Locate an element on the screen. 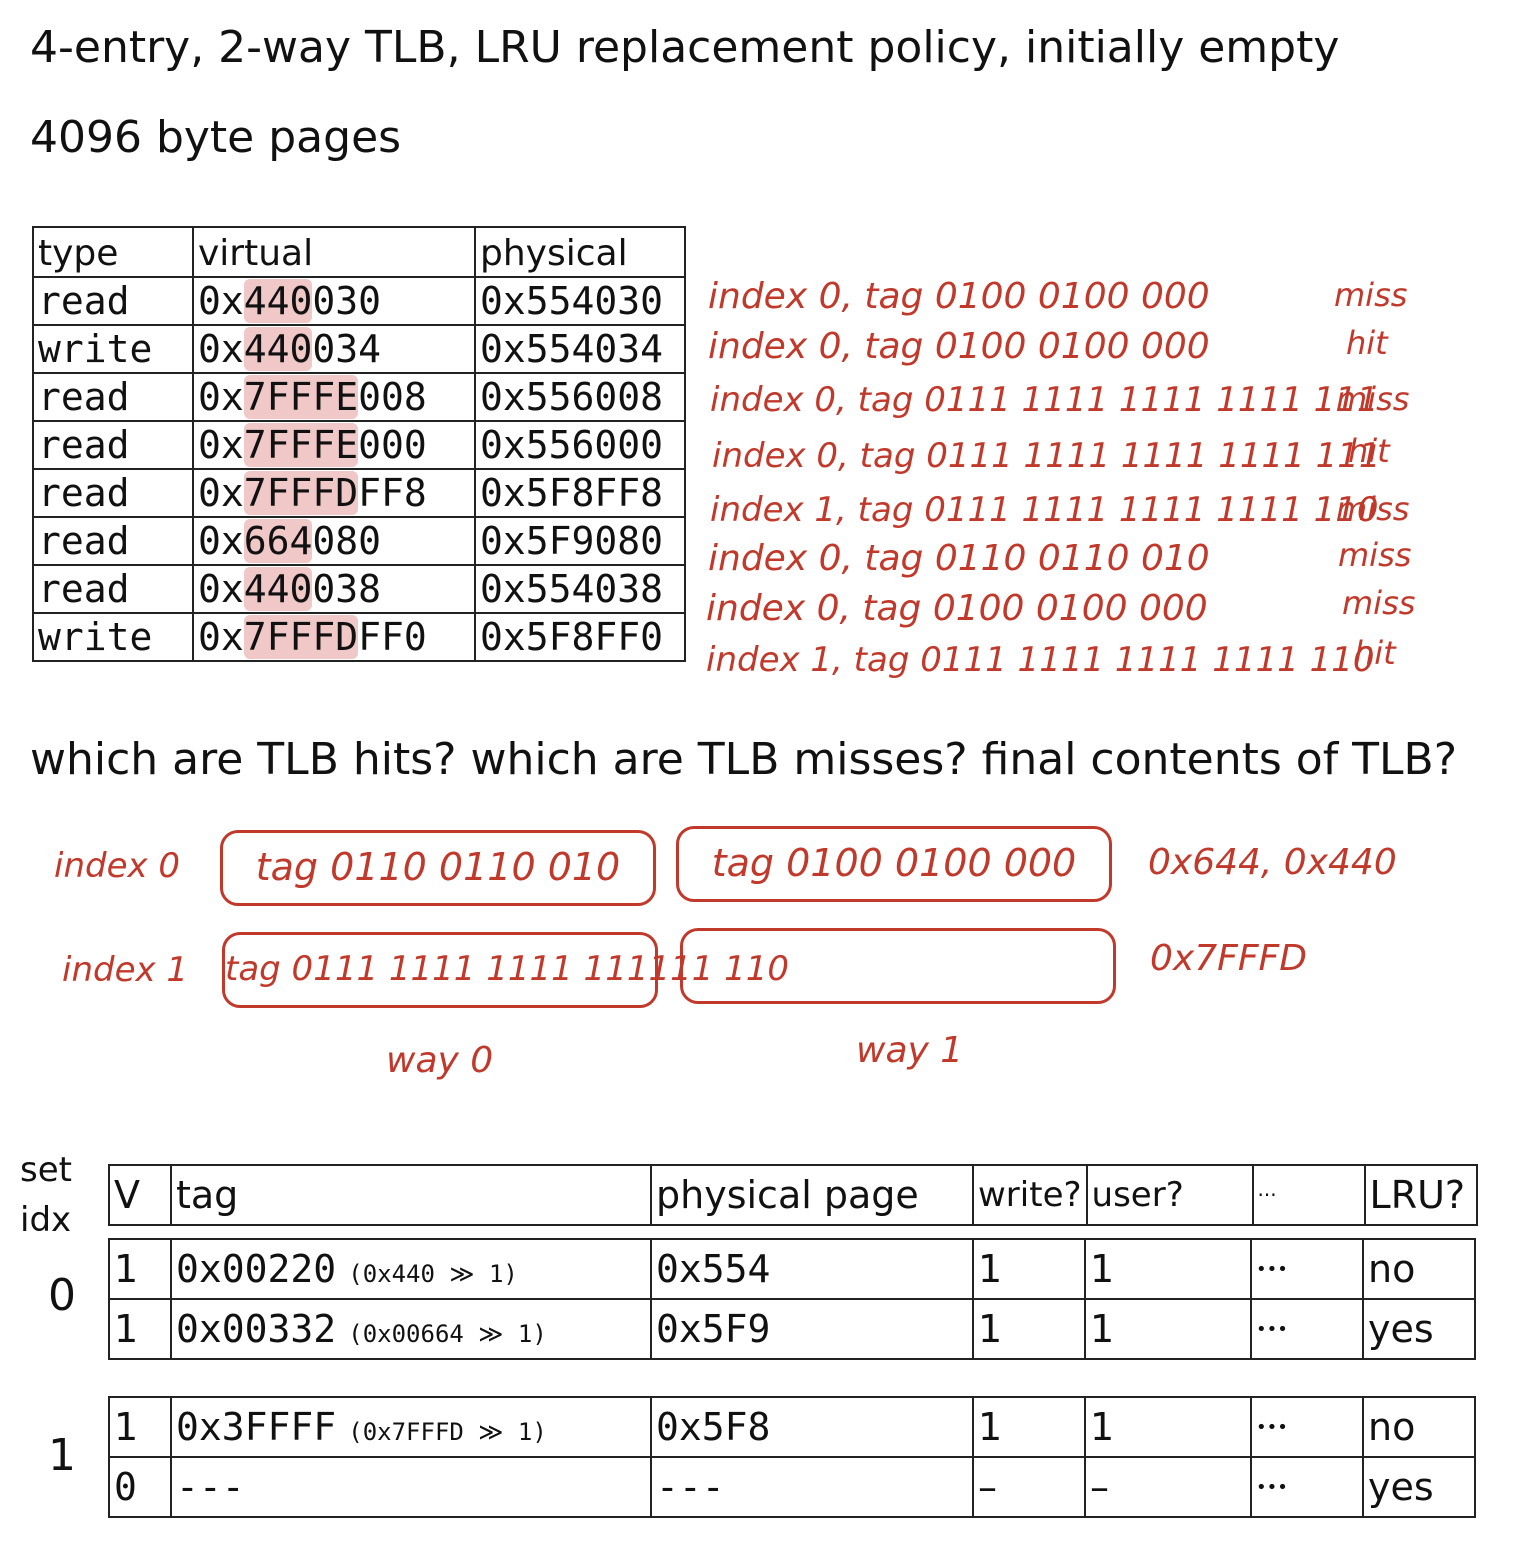 The height and width of the screenshot is (1562, 1524). physical-address: 0x5F9080 is located at coordinates (580, 541).